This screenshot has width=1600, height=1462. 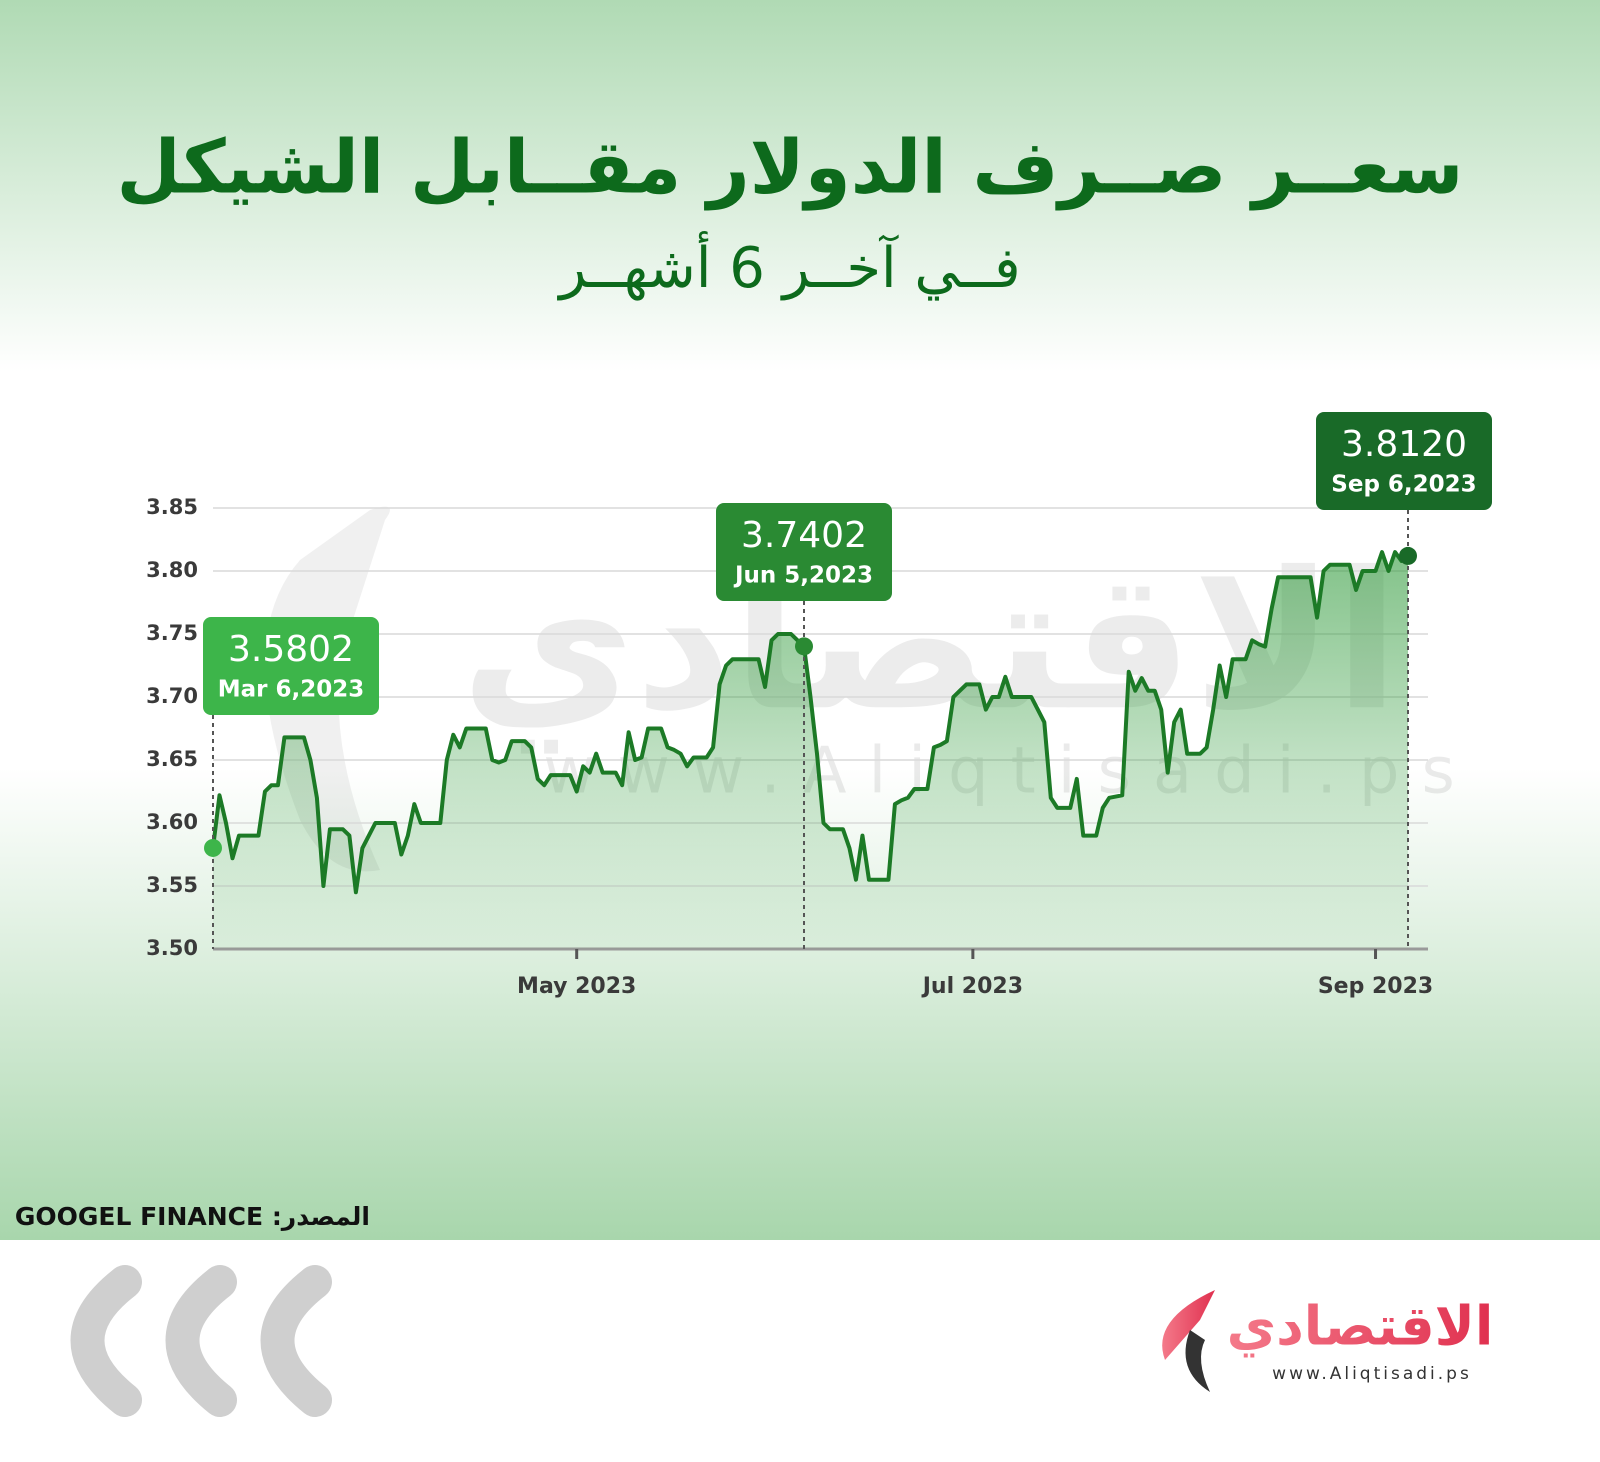 I want to click on annotation-date: Mar 6,2023, so click(x=291, y=690).